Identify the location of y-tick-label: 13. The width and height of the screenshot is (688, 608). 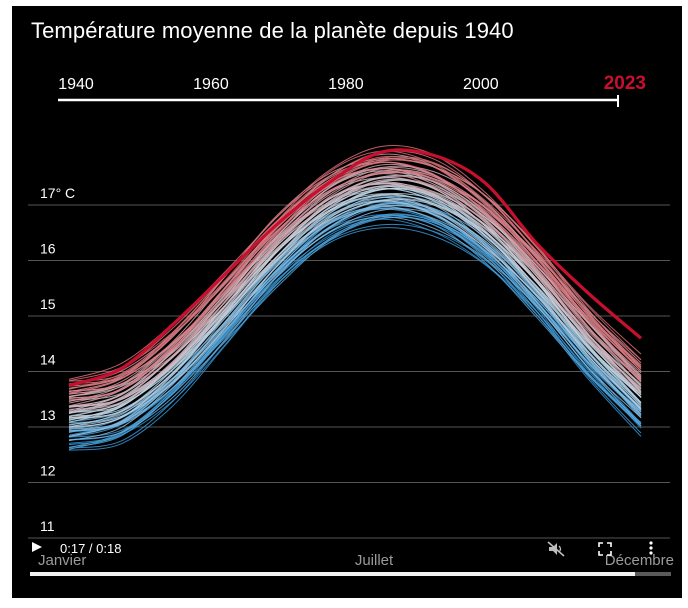
(48, 415).